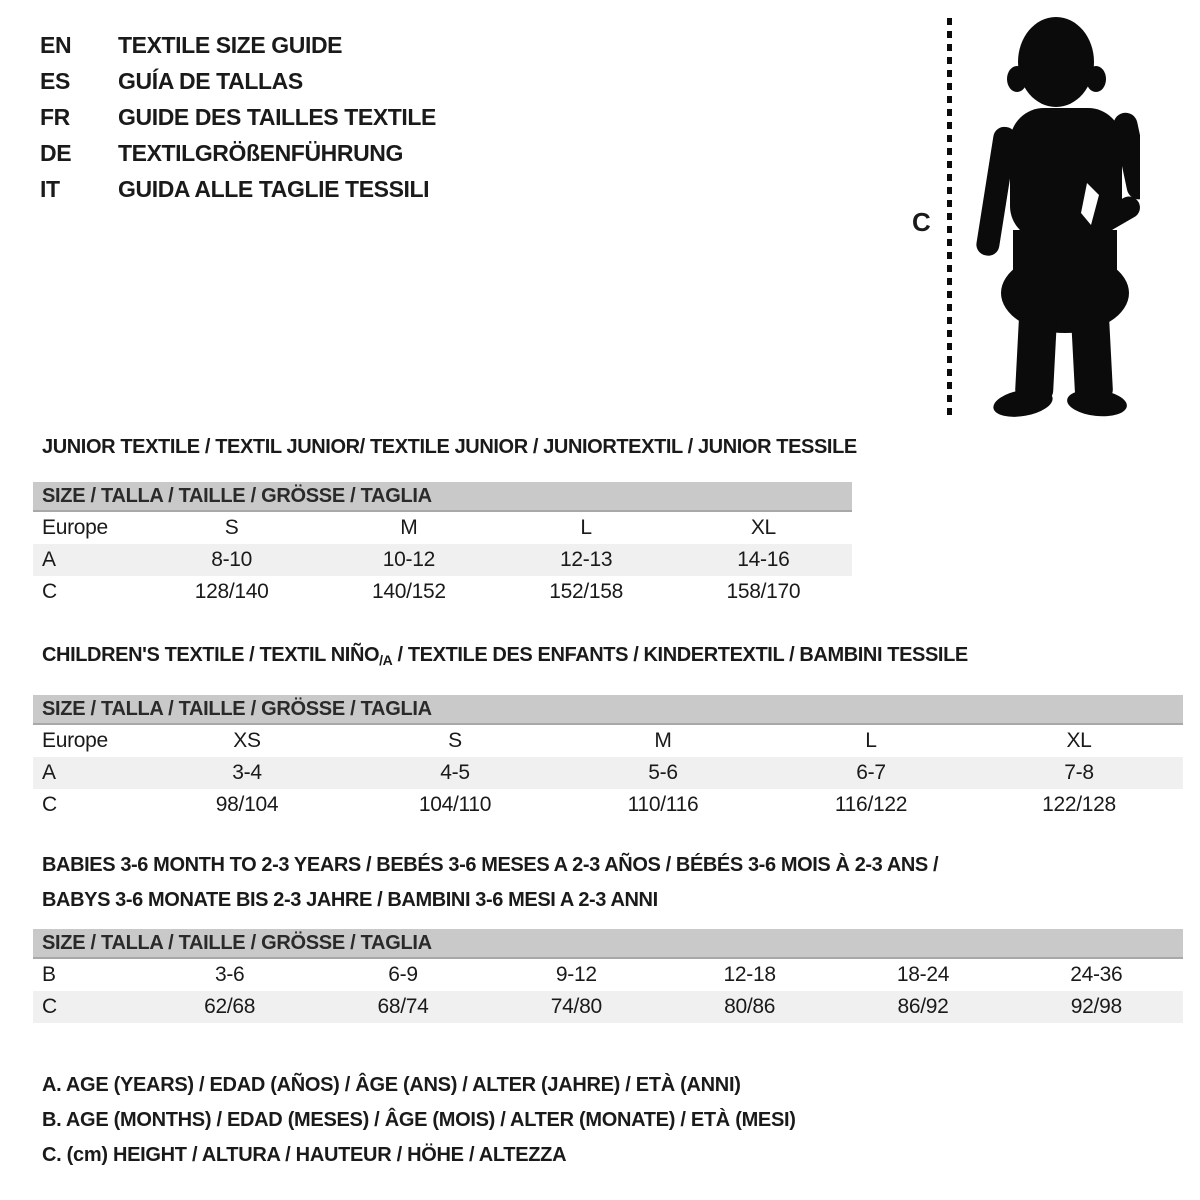  What do you see at coordinates (455, 804) in the screenshot?
I see `height-cell: 104/110` at bounding box center [455, 804].